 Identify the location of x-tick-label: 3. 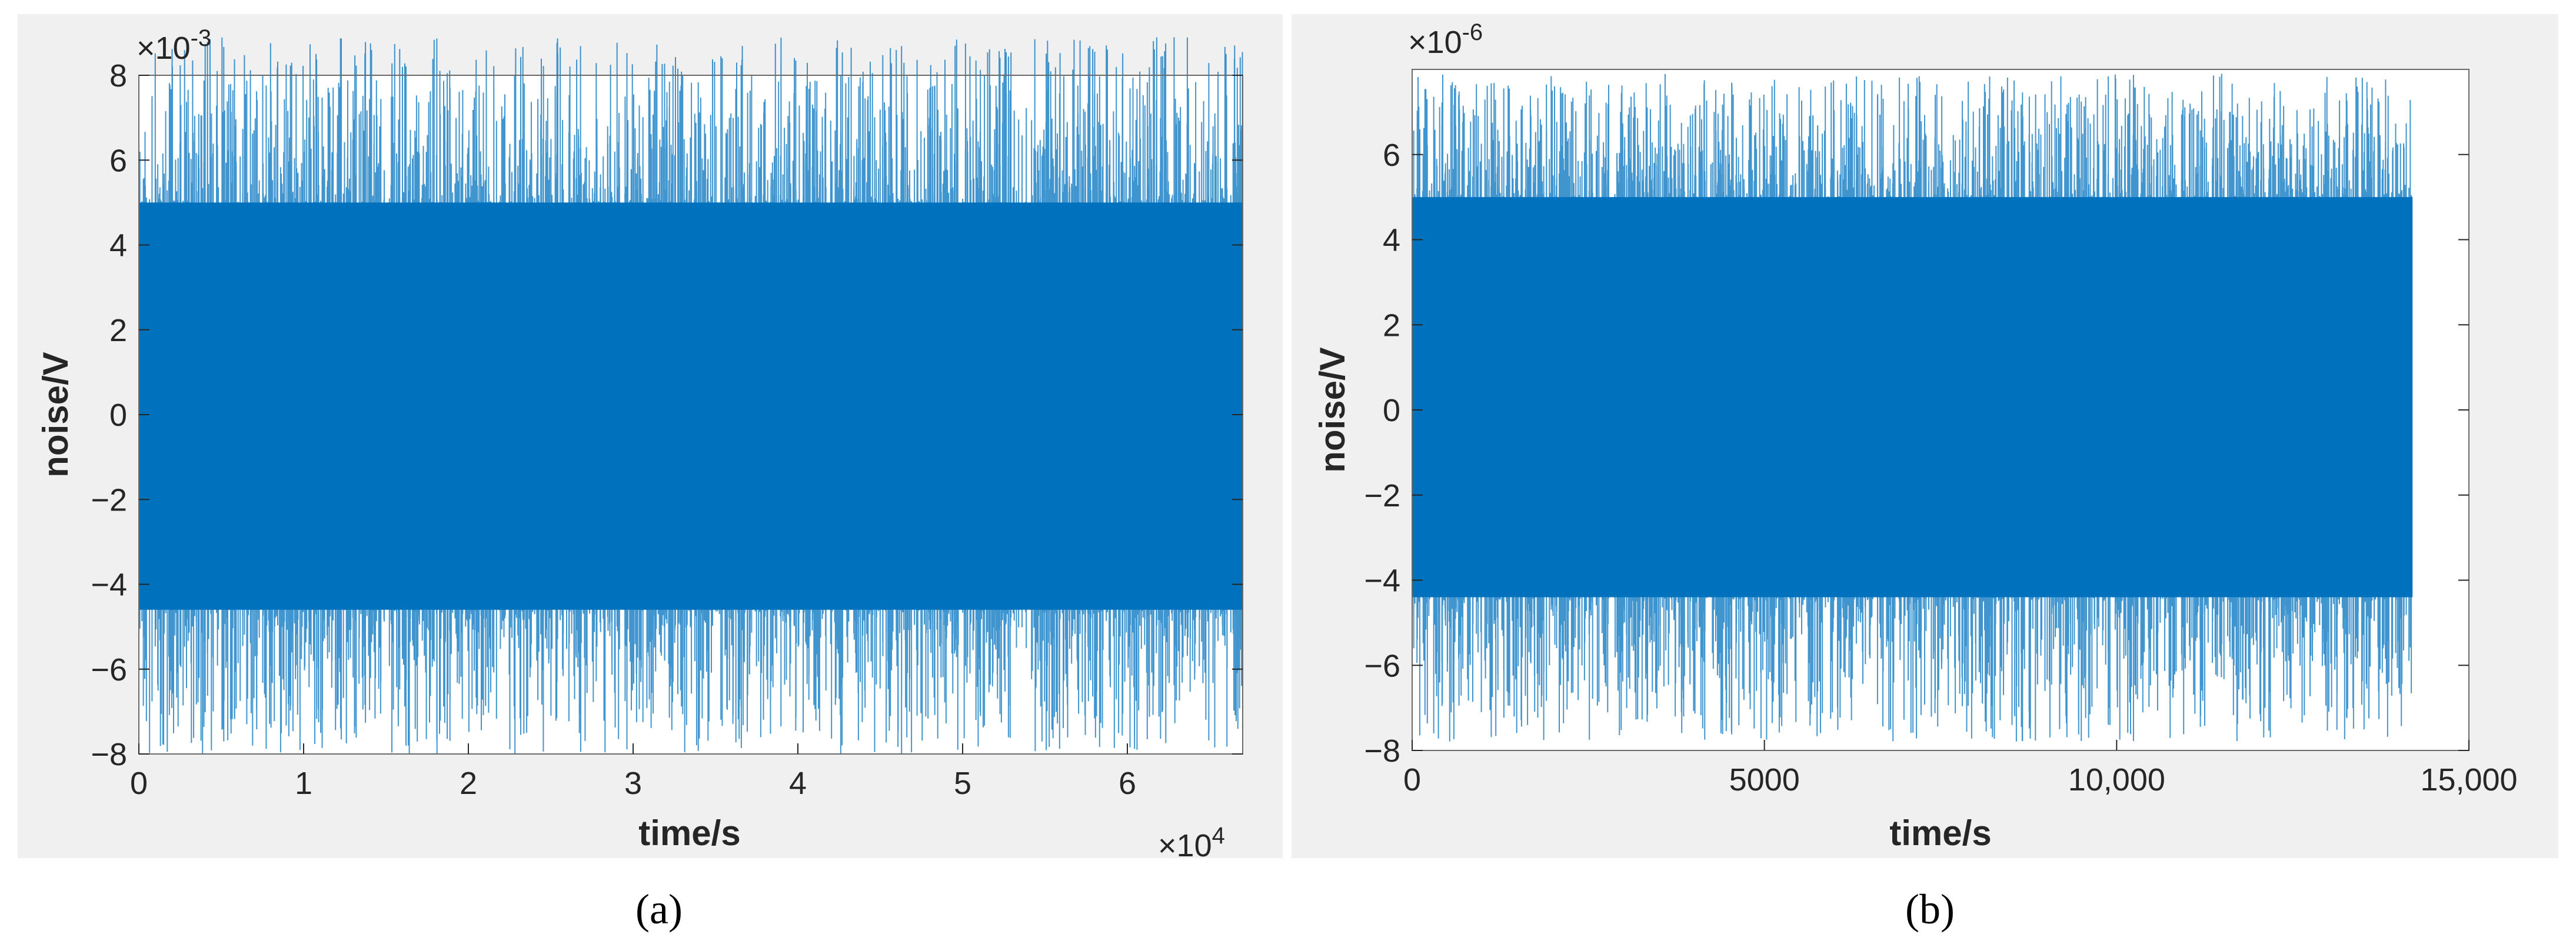
(633, 783).